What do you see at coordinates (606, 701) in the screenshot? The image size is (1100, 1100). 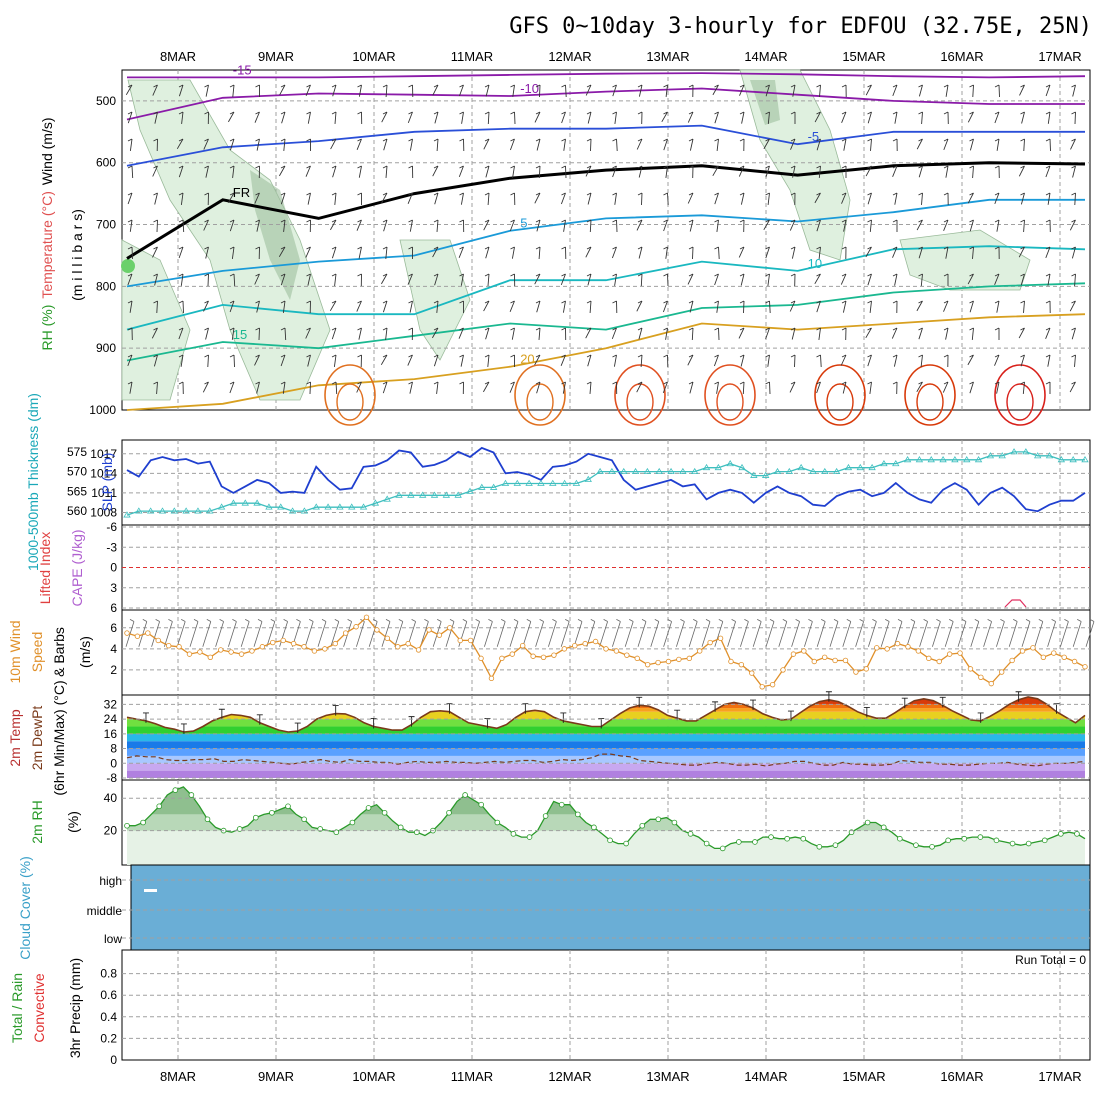 I see `temp-band` at bounding box center [606, 701].